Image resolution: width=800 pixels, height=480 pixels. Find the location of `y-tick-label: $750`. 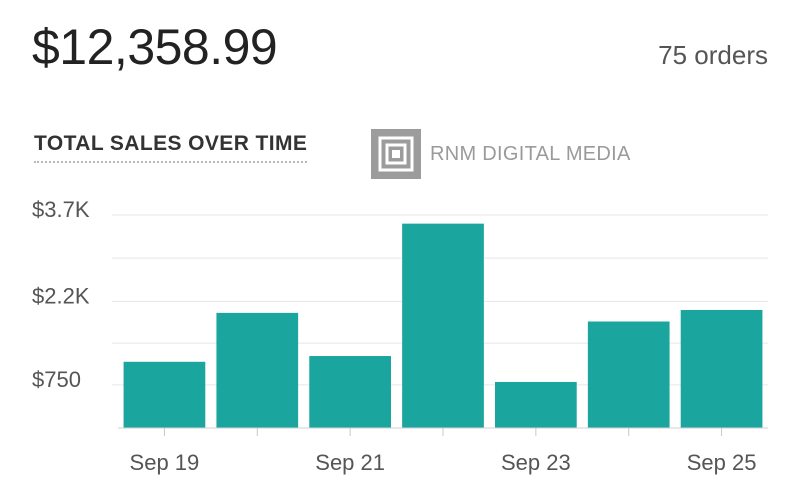

y-tick-label: $750 is located at coordinates (56, 379).